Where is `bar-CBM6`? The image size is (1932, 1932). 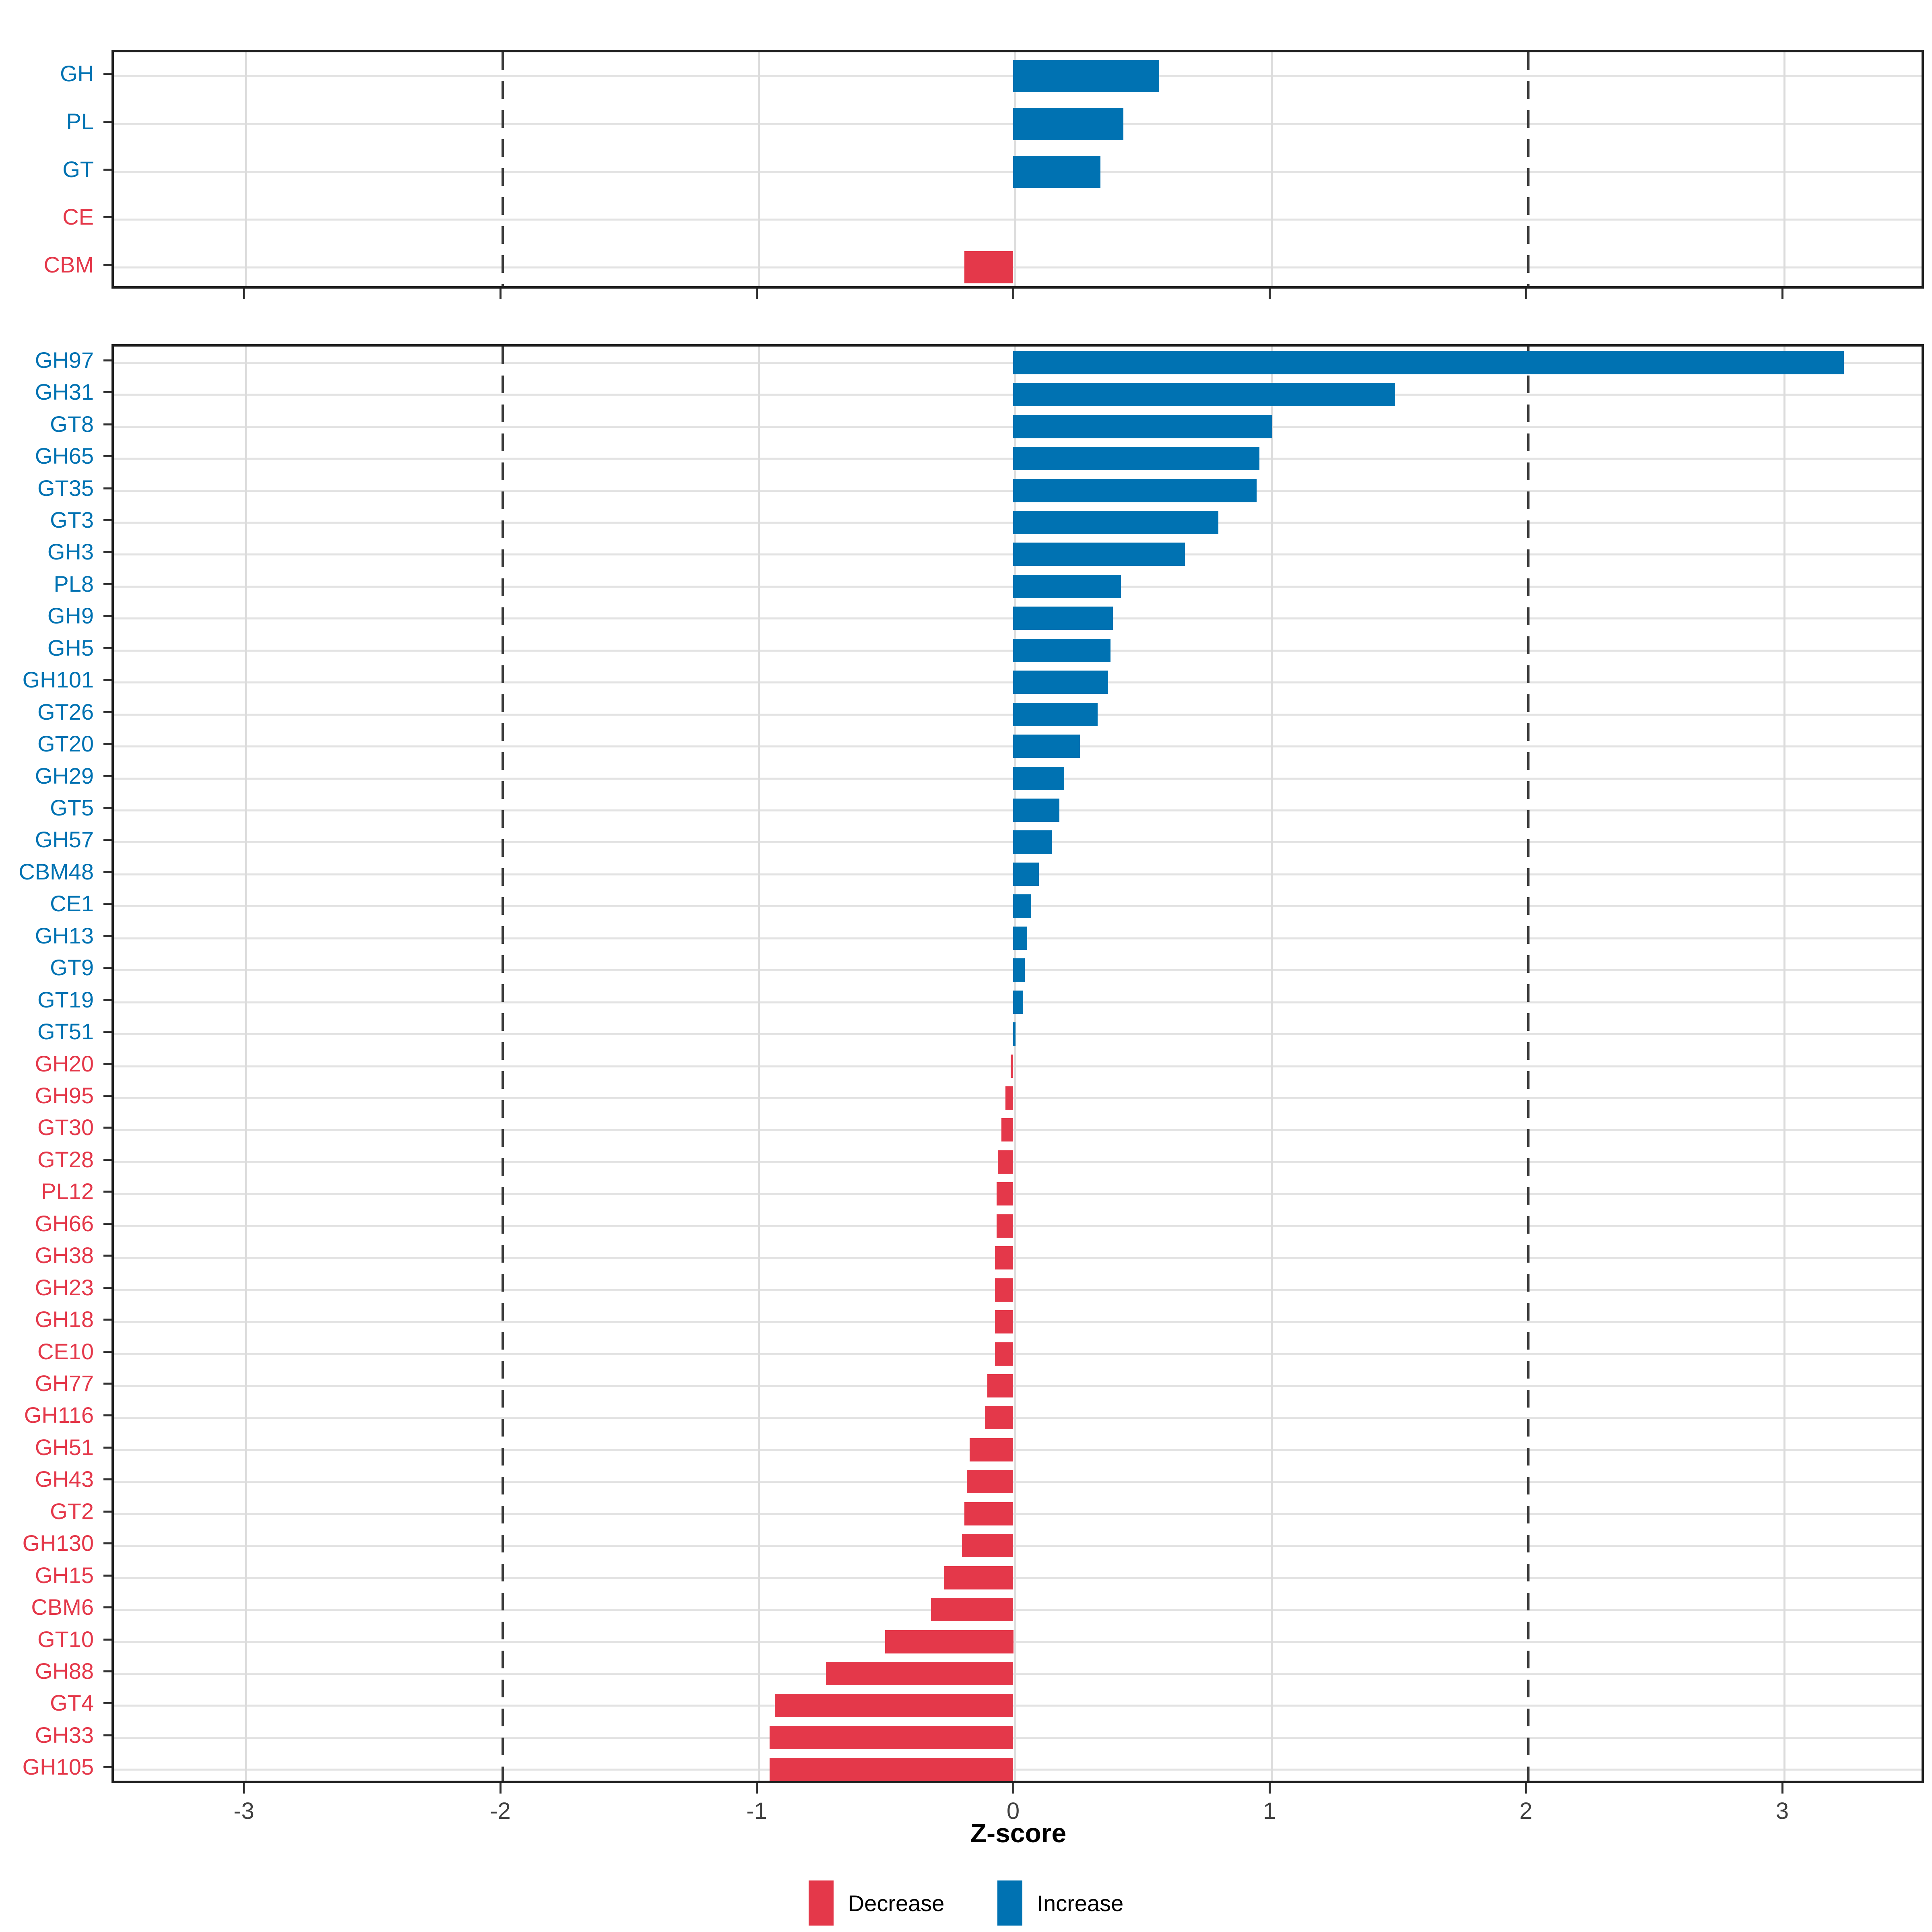
bar-CBM6 is located at coordinates (972, 1609).